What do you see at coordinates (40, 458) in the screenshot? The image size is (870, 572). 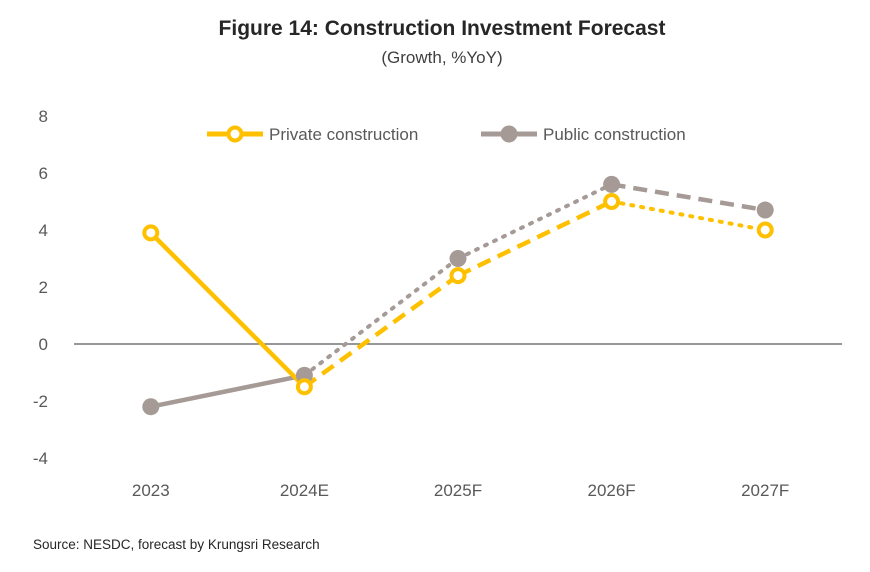 I see `y-tick-label: -4` at bounding box center [40, 458].